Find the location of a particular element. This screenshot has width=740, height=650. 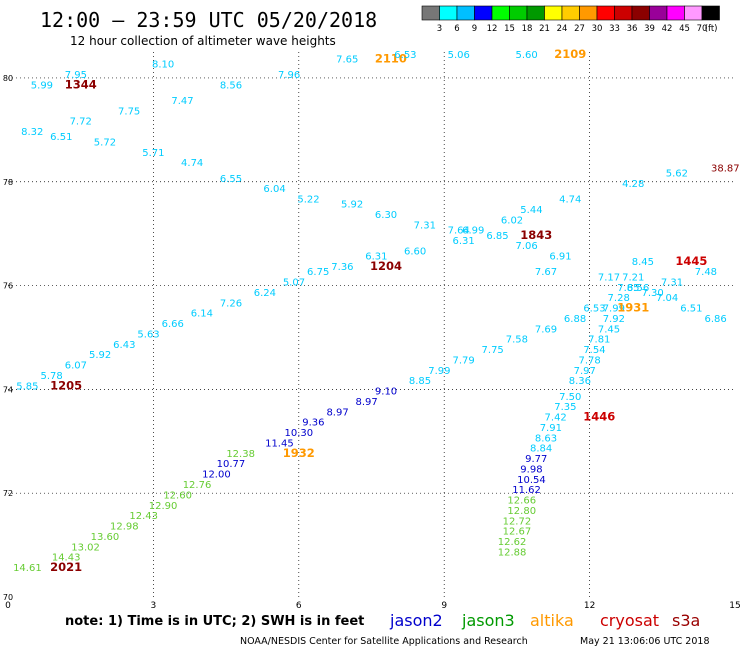

wave-height-label: 7.06 is located at coordinates (526, 246).